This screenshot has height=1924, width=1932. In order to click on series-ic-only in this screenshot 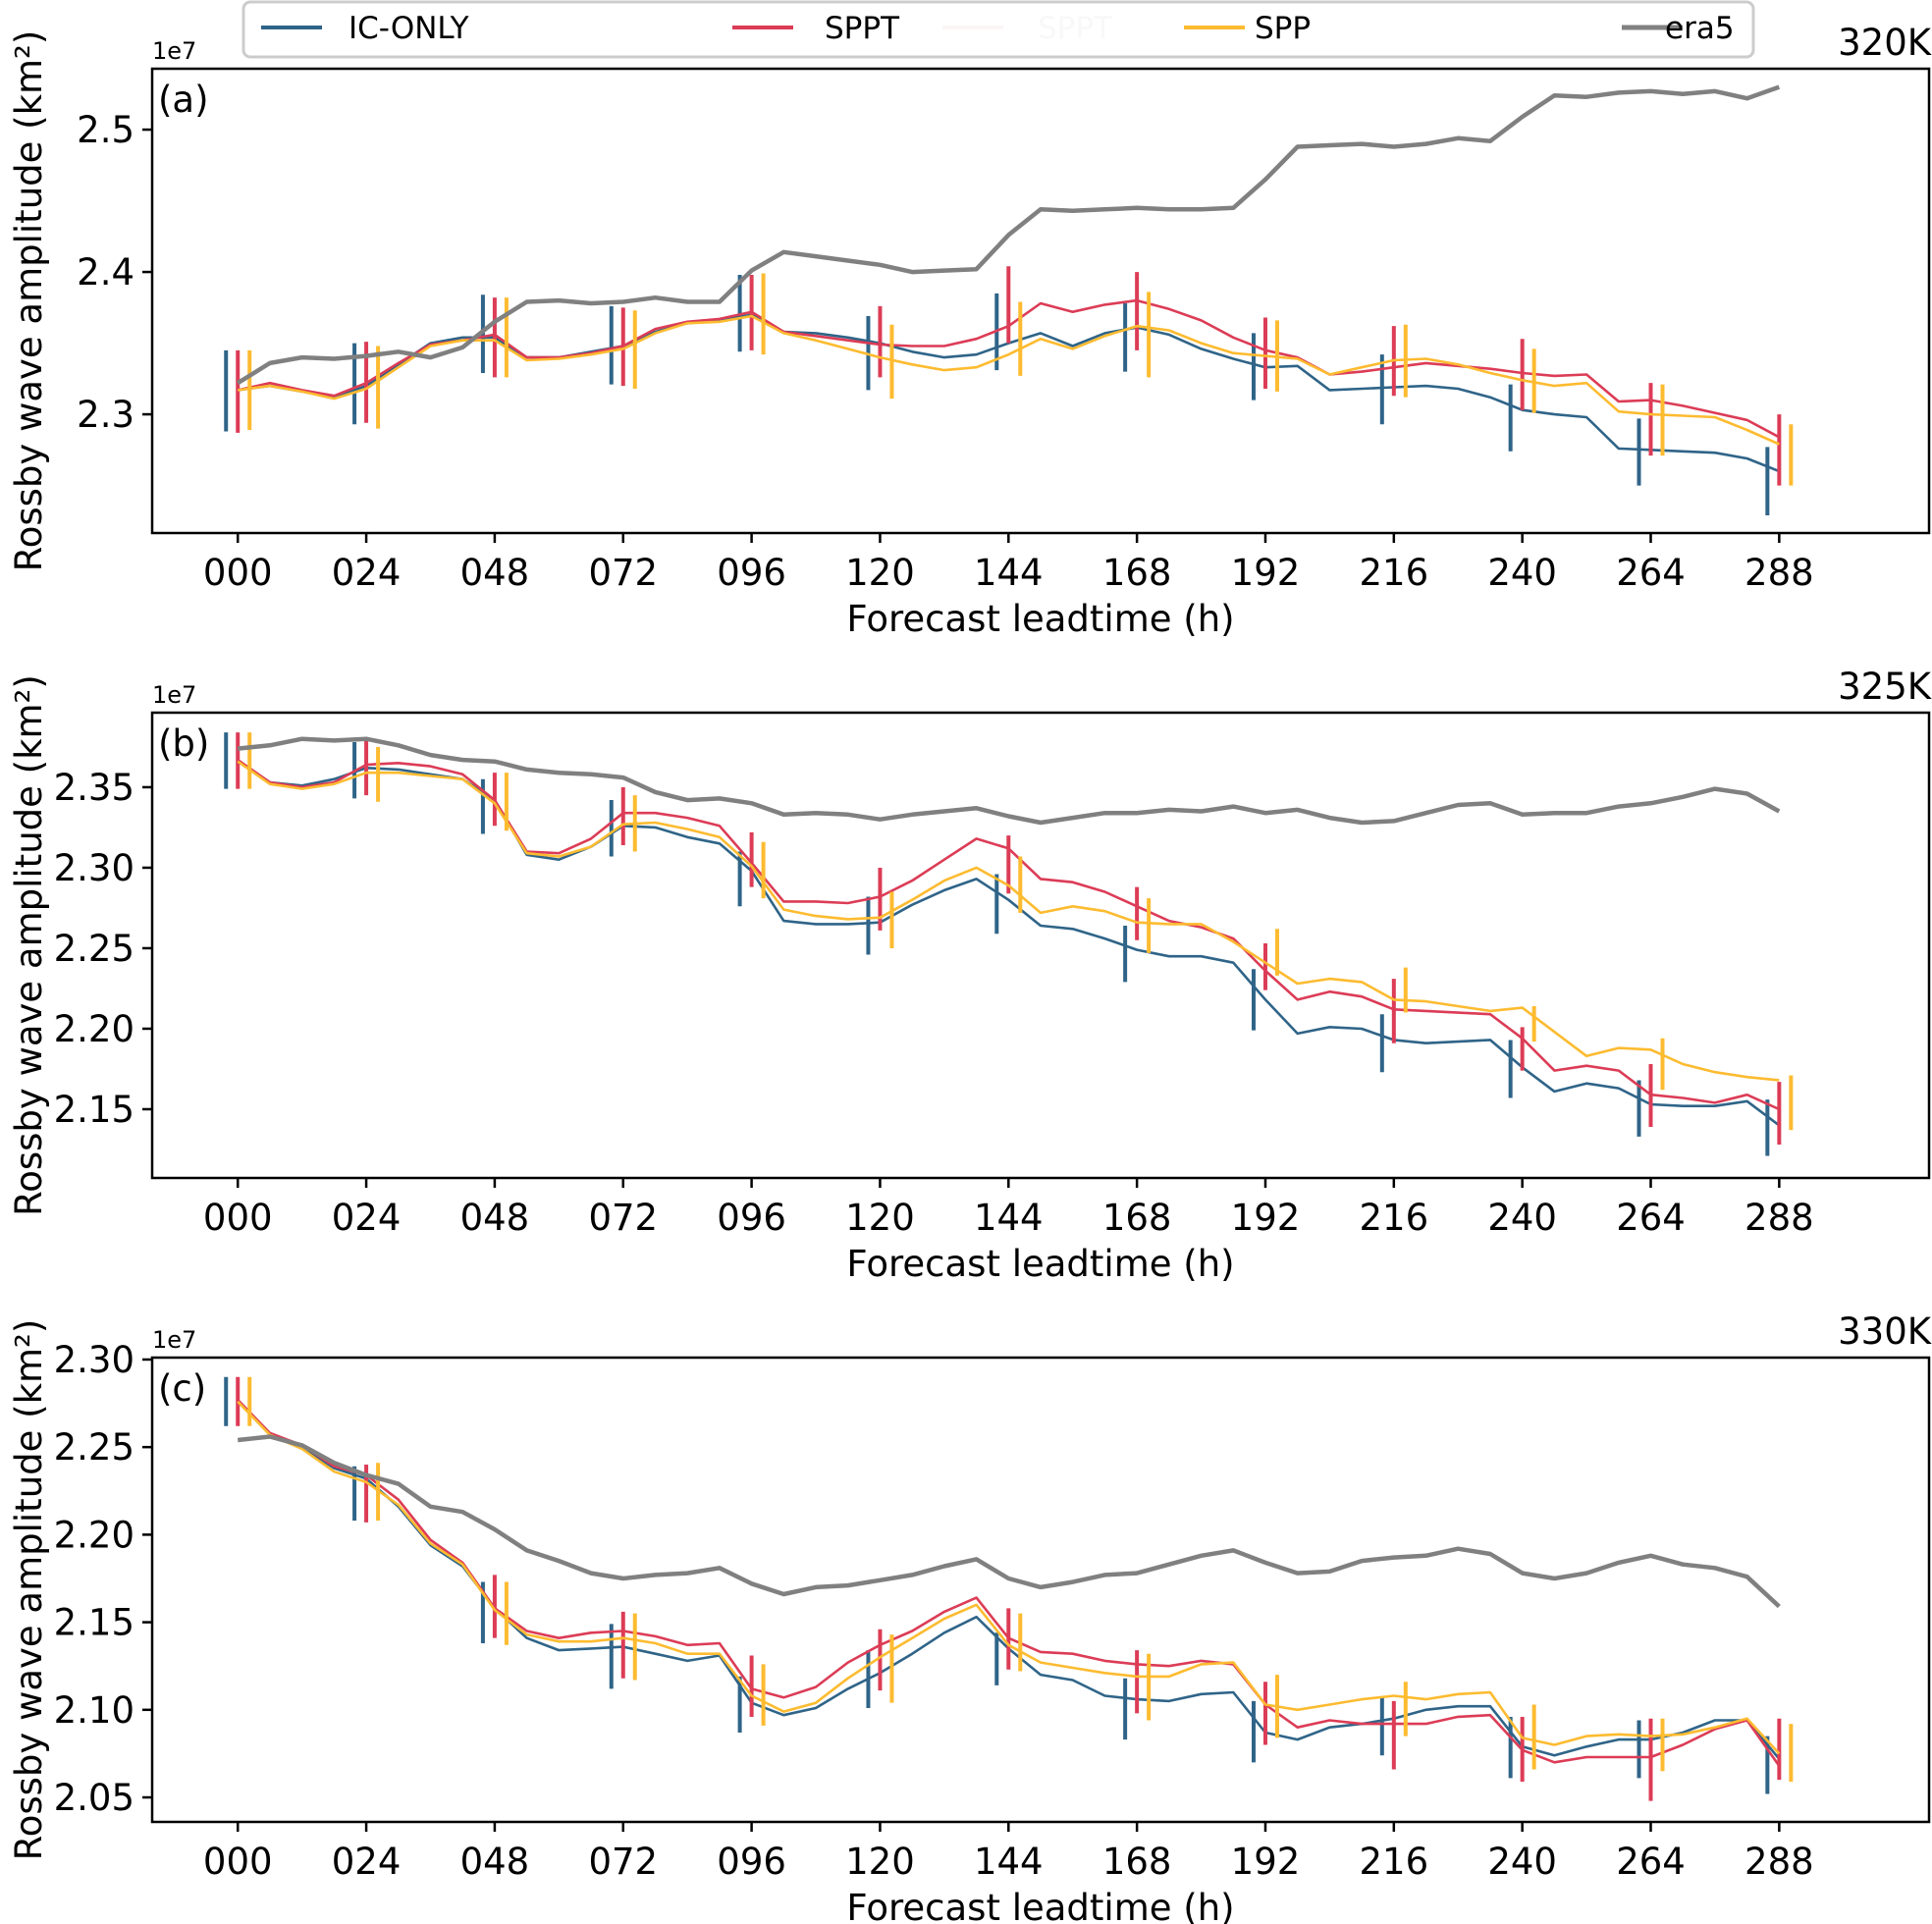, I will do `click(1002, 395)`.